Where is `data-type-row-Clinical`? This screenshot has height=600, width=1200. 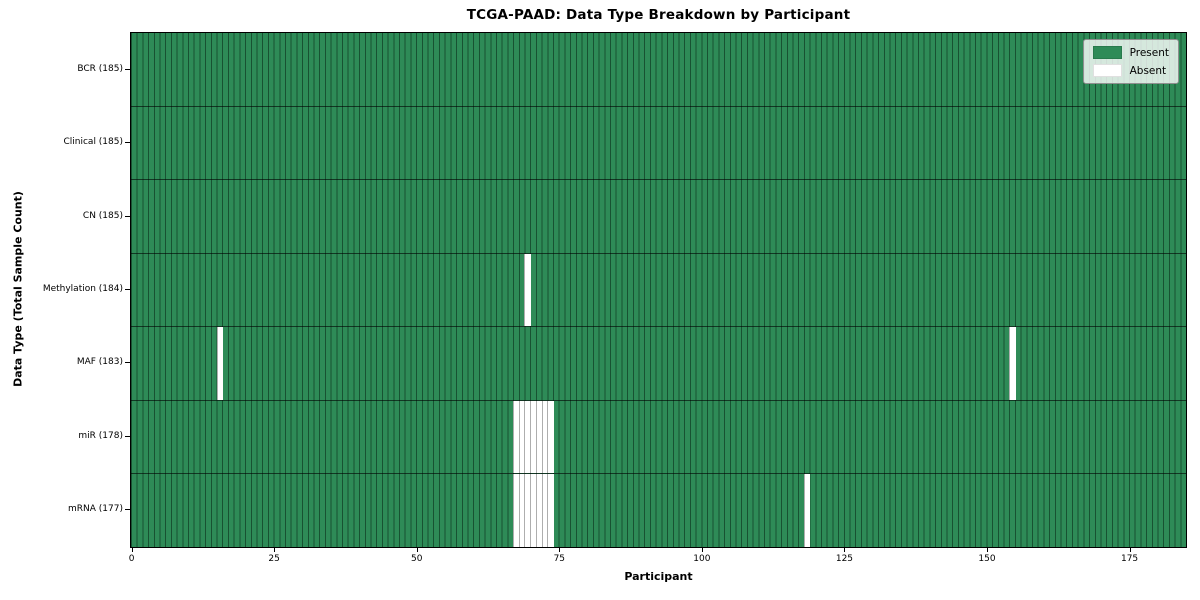 data-type-row-Clinical is located at coordinates (658, 143).